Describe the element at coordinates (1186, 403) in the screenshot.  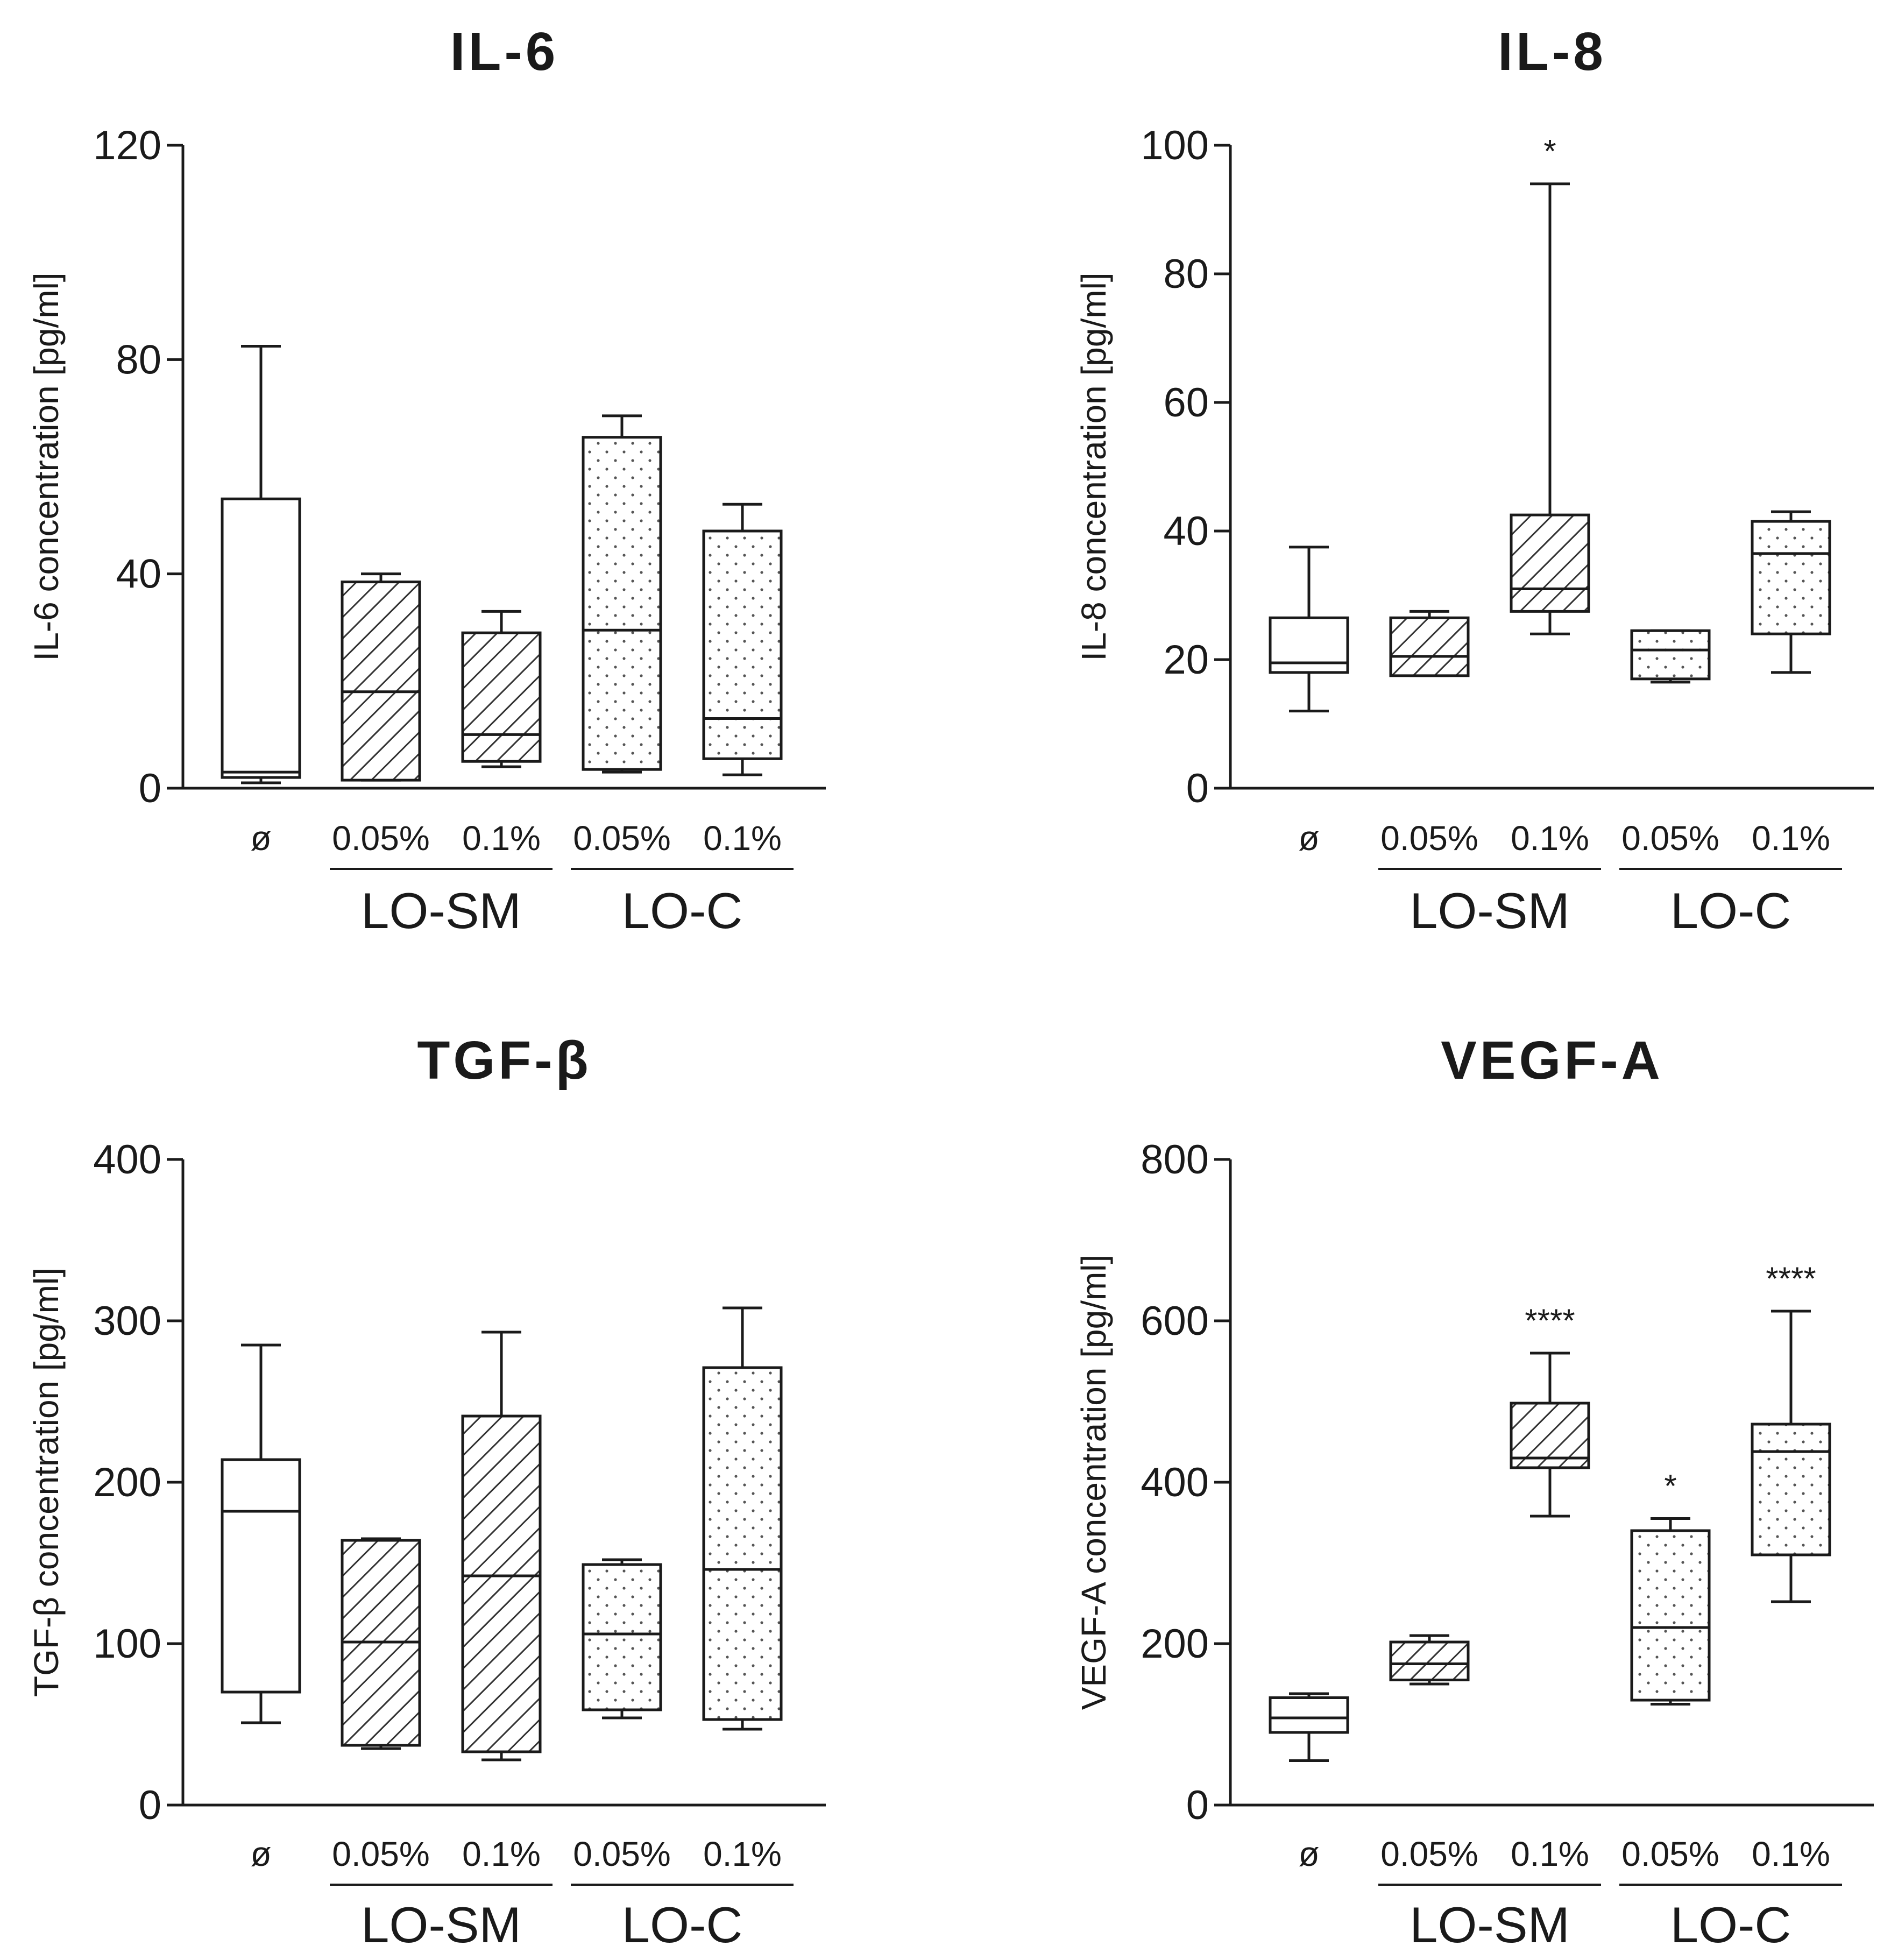
I see `y-tick-label: 60` at that location.